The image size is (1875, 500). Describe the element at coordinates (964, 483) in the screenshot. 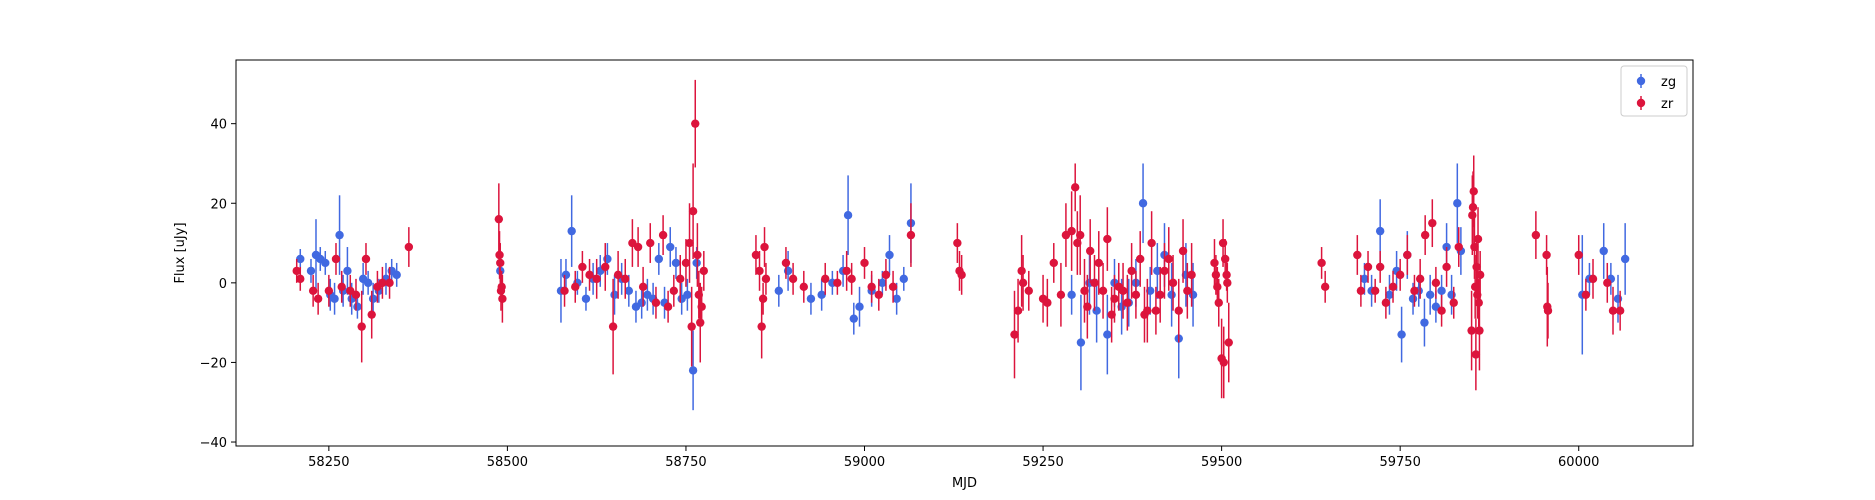

I see `x-axis-label: MJD` at that location.